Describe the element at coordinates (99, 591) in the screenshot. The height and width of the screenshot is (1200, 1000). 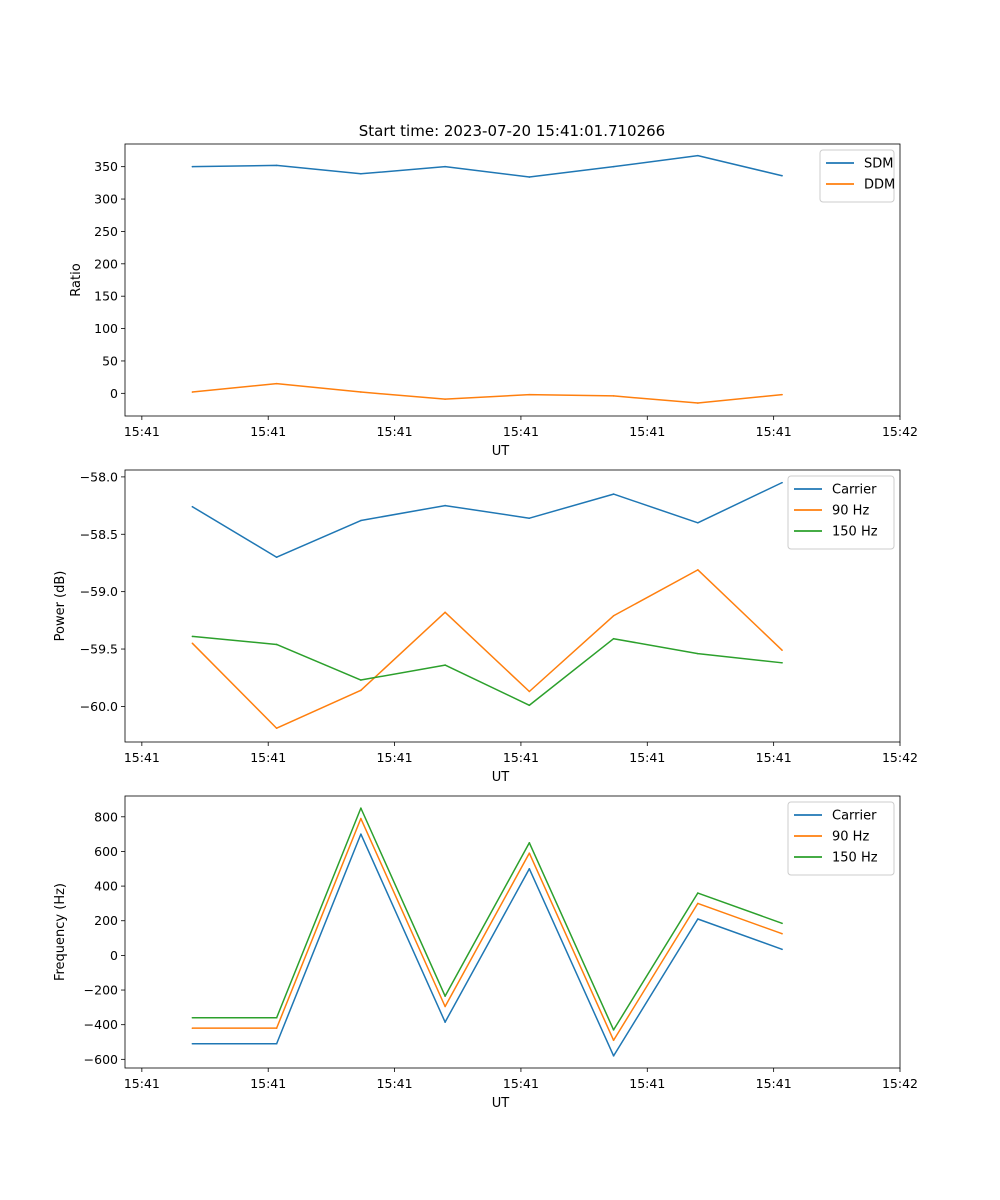
I see `chart-2-y-tick-label: −59.0` at that location.